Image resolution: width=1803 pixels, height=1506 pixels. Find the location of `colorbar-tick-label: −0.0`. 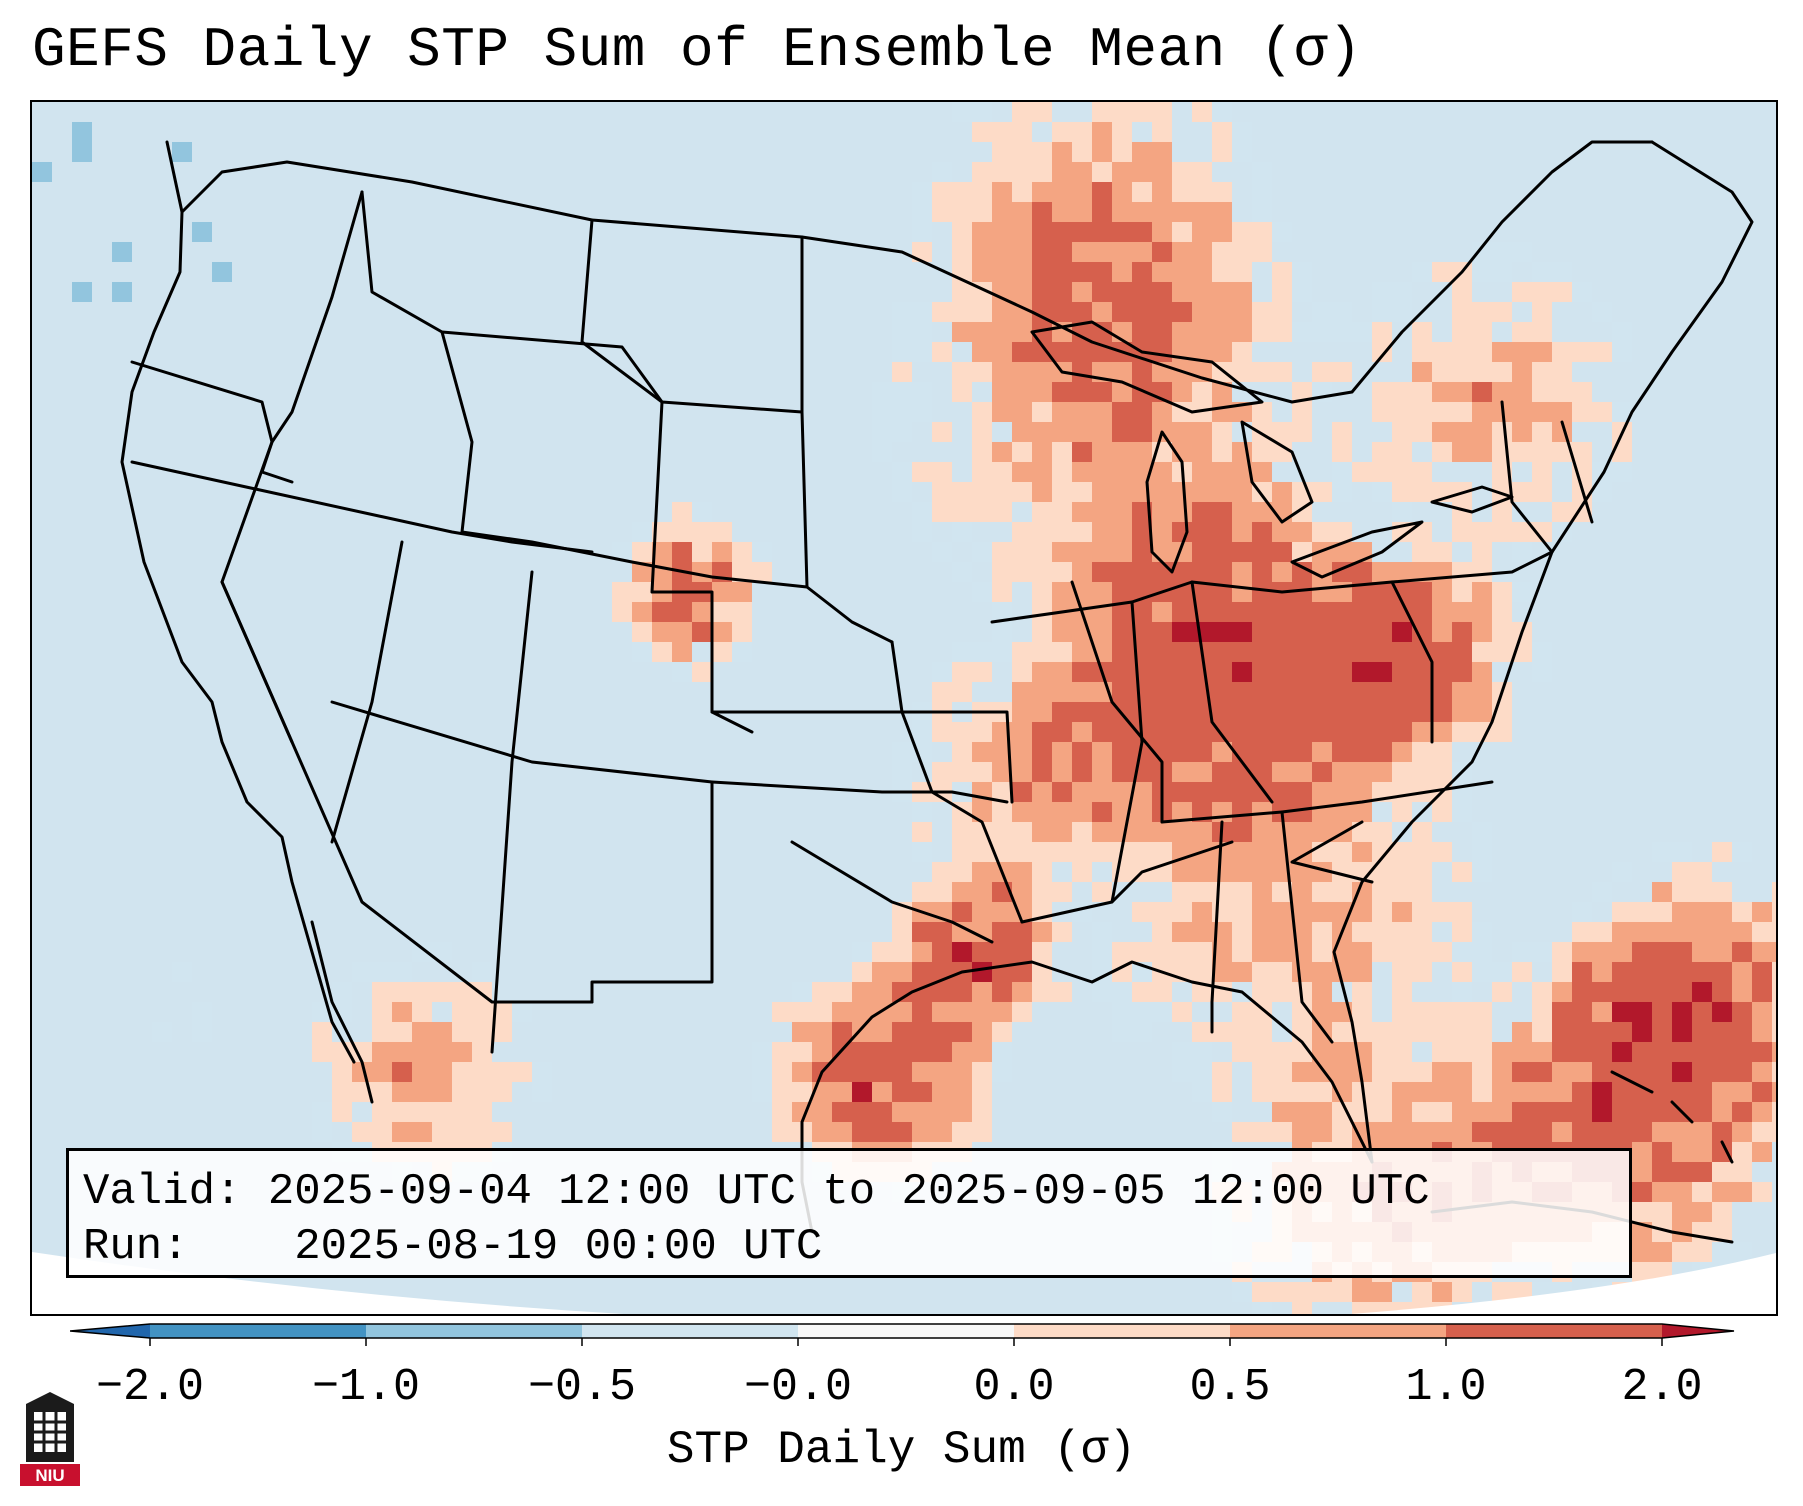

colorbar-tick-label: −0.0 is located at coordinates (798, 1387).